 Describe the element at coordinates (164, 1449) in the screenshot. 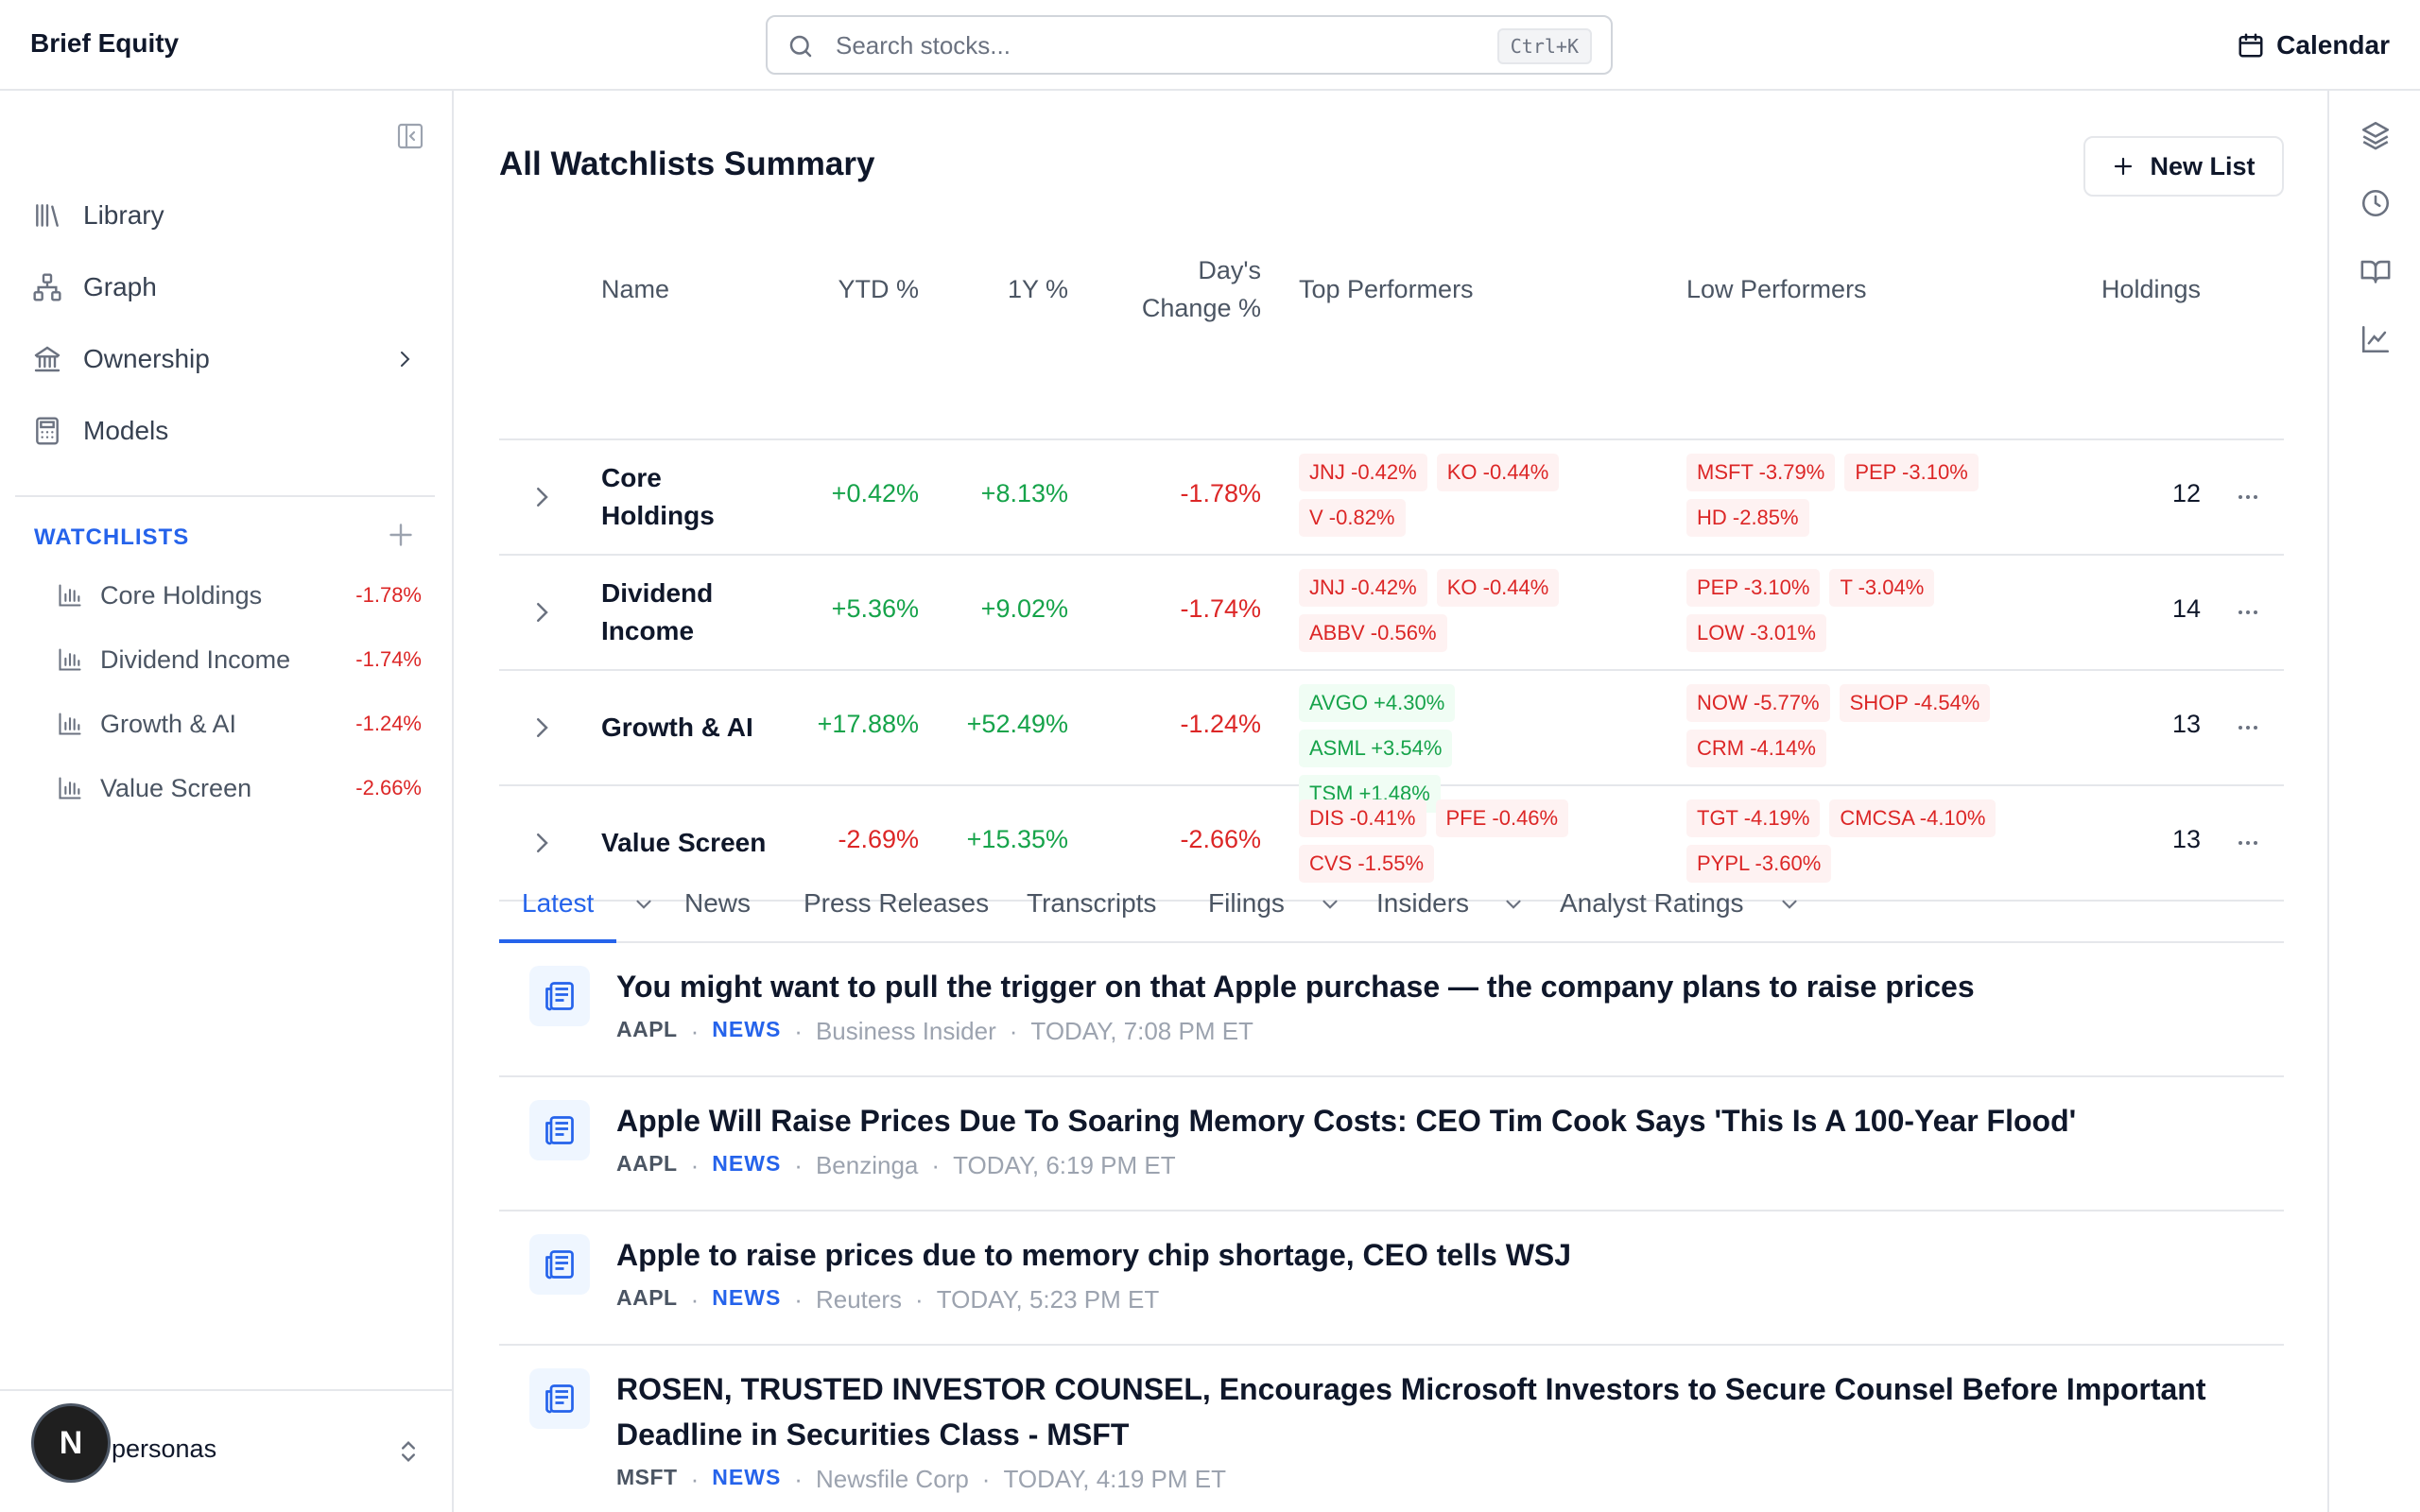

I see `persona-name: personas` at that location.